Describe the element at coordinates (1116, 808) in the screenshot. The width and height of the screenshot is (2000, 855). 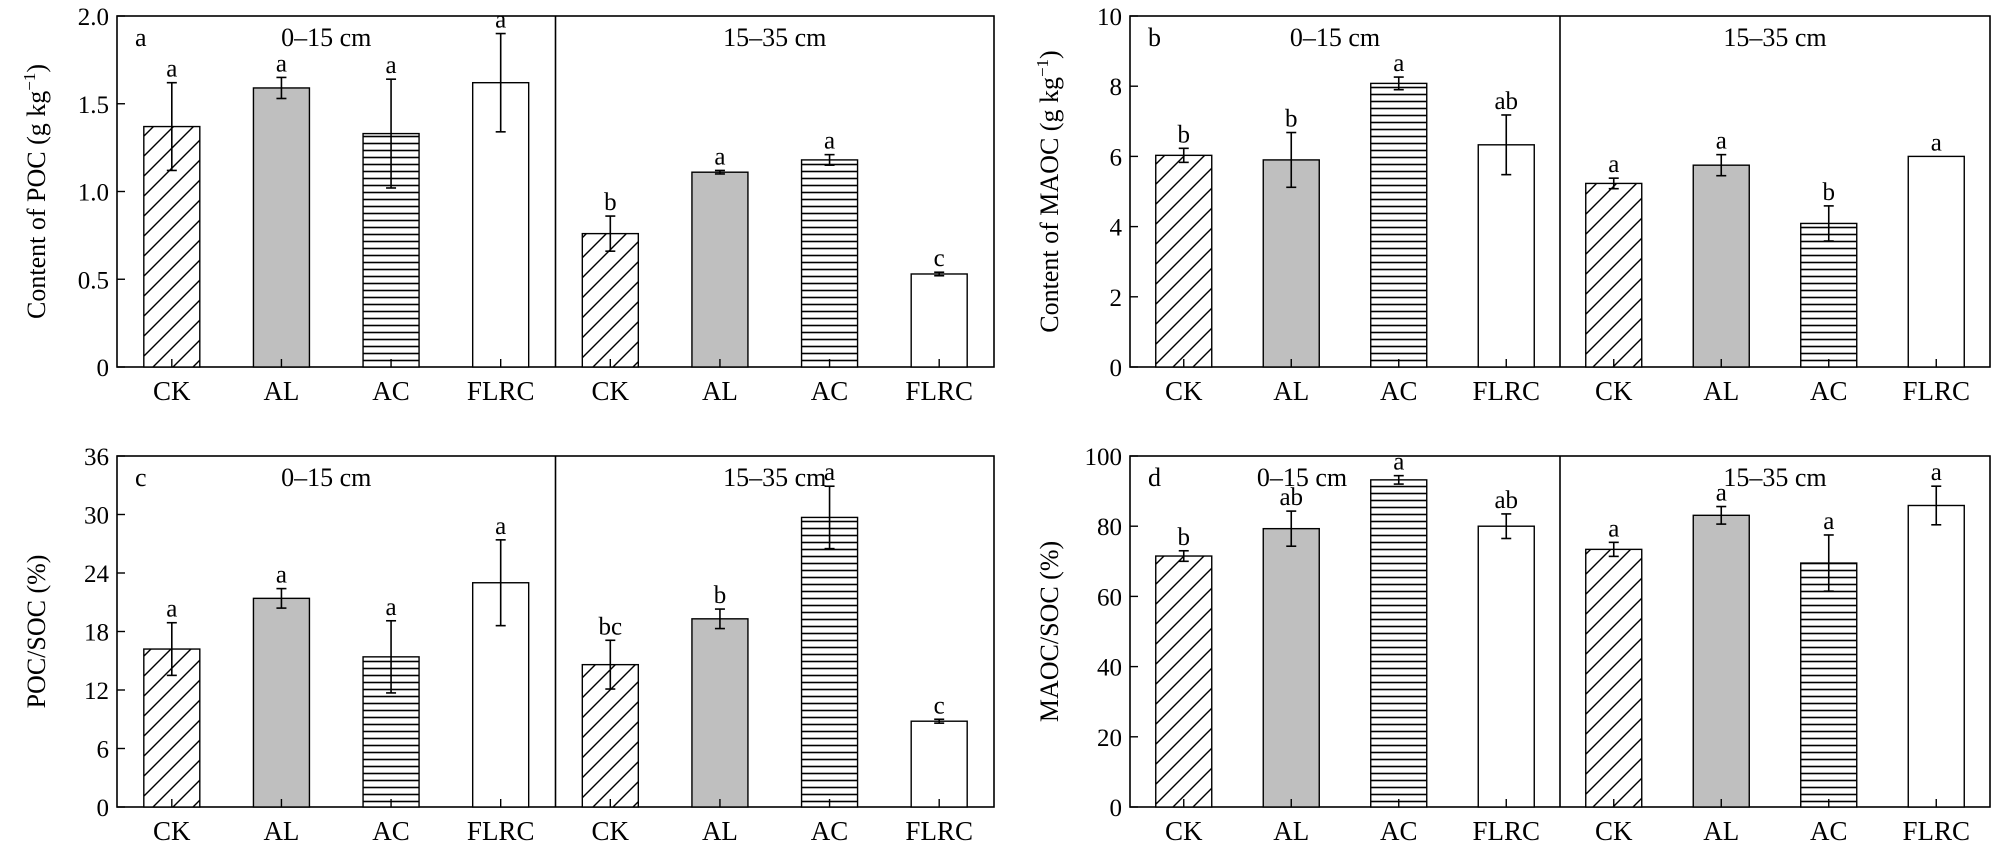
I see `y-tick-label: 0` at that location.